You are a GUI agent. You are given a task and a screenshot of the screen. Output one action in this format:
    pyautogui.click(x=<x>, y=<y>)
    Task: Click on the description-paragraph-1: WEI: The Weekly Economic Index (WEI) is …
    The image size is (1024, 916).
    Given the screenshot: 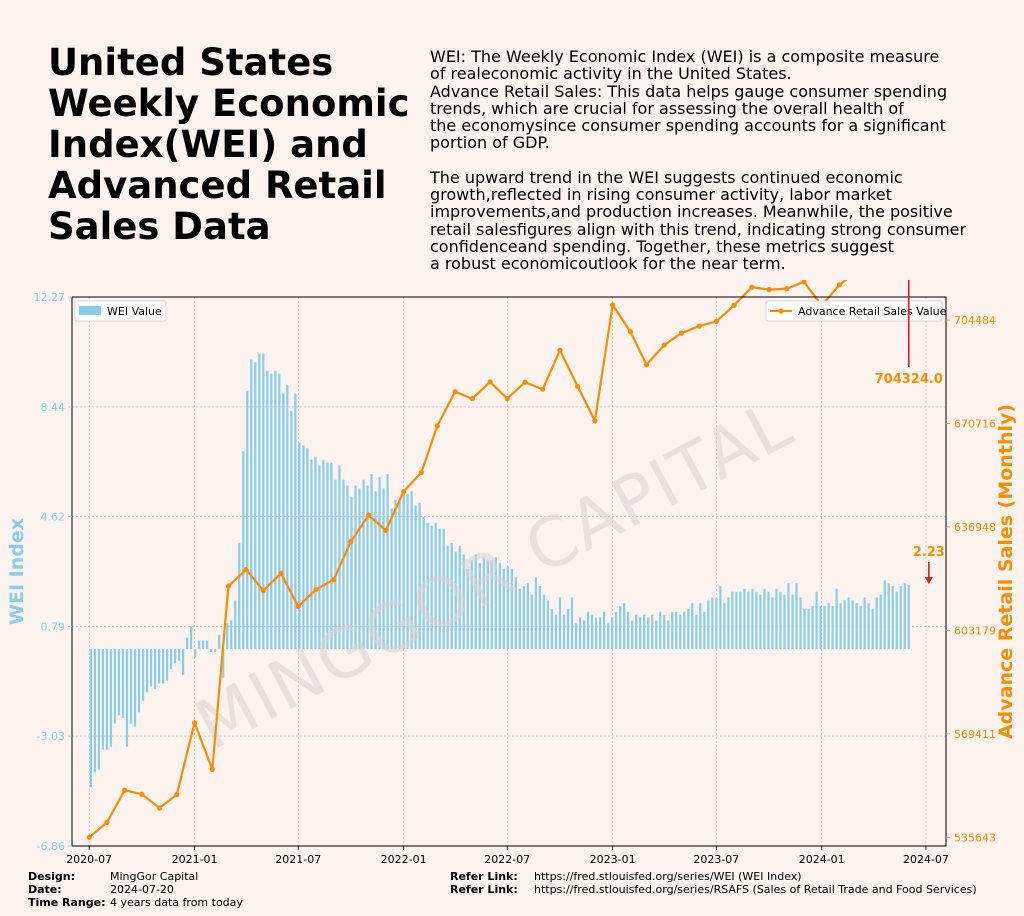 What is the action you would take?
    pyautogui.click(x=689, y=100)
    